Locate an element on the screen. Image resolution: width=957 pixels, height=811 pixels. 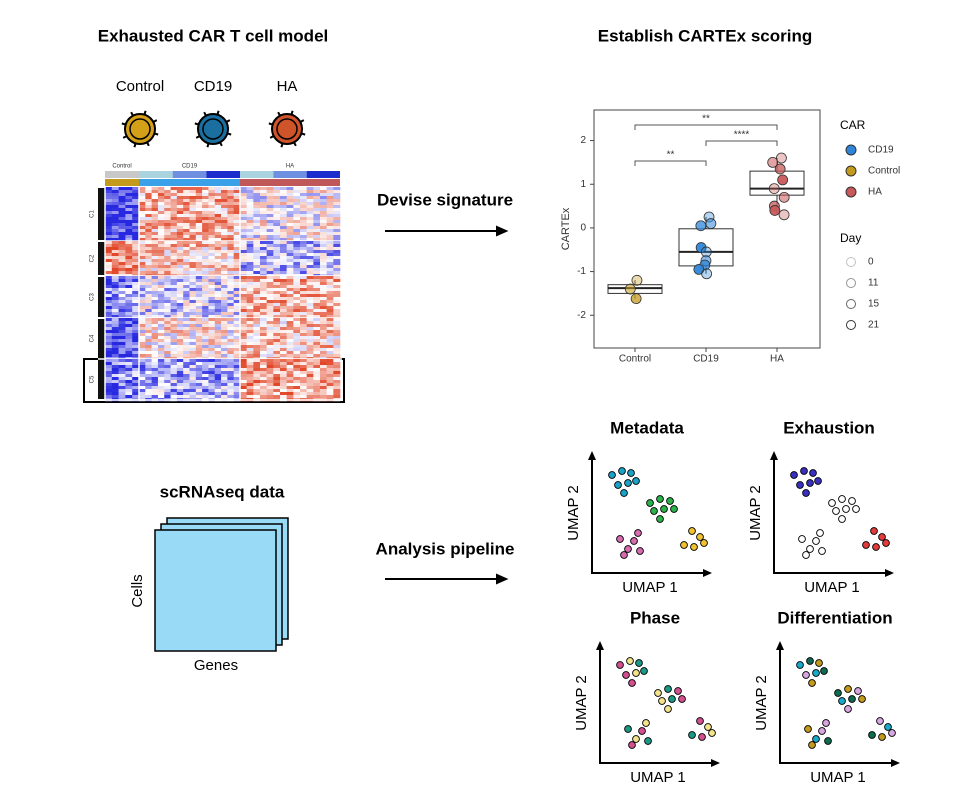
legend-title: CAR is located at coordinates (853, 125).